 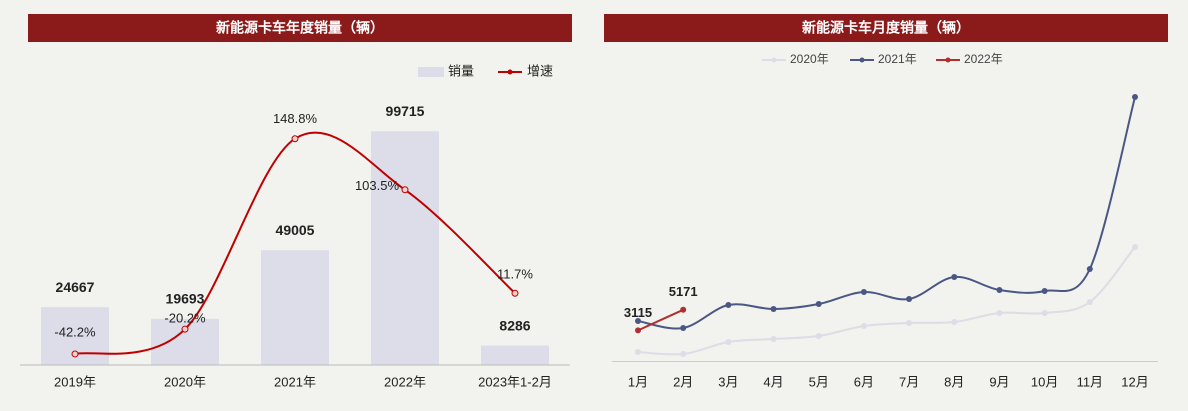 I want to click on x-tick-label: 10月, so click(x=1044, y=381).